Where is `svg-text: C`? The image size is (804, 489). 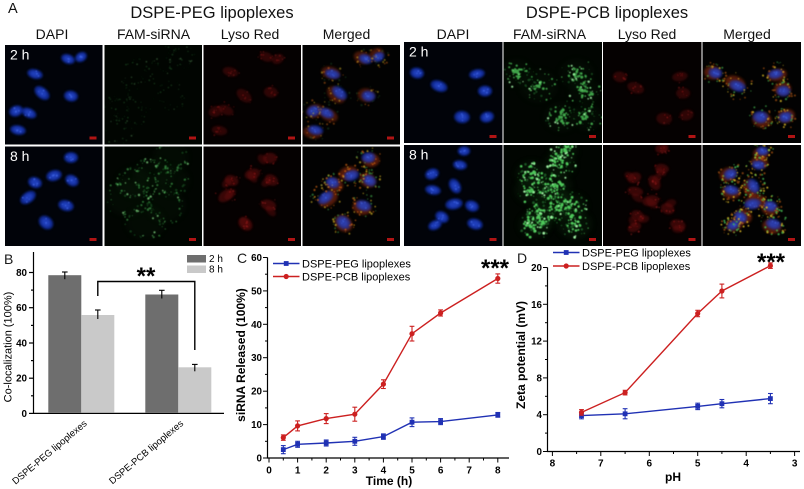 svg-text: C is located at coordinates (242, 258).